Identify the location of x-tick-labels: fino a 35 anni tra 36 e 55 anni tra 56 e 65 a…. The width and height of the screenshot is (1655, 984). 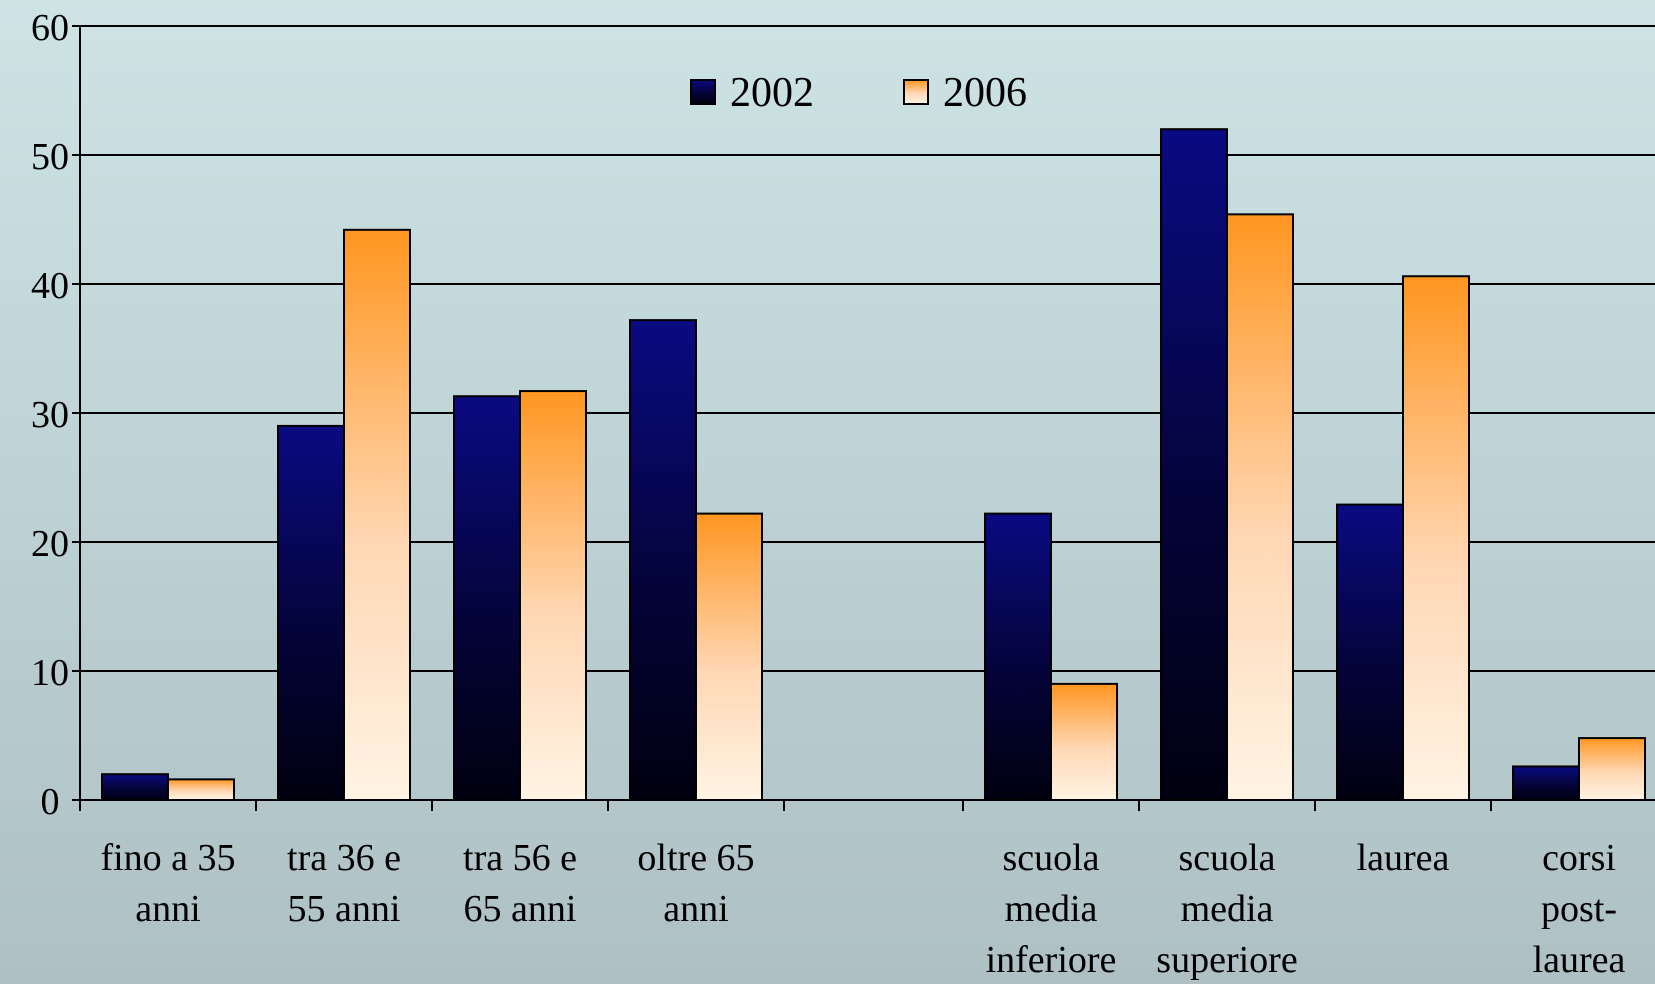
(862, 909).